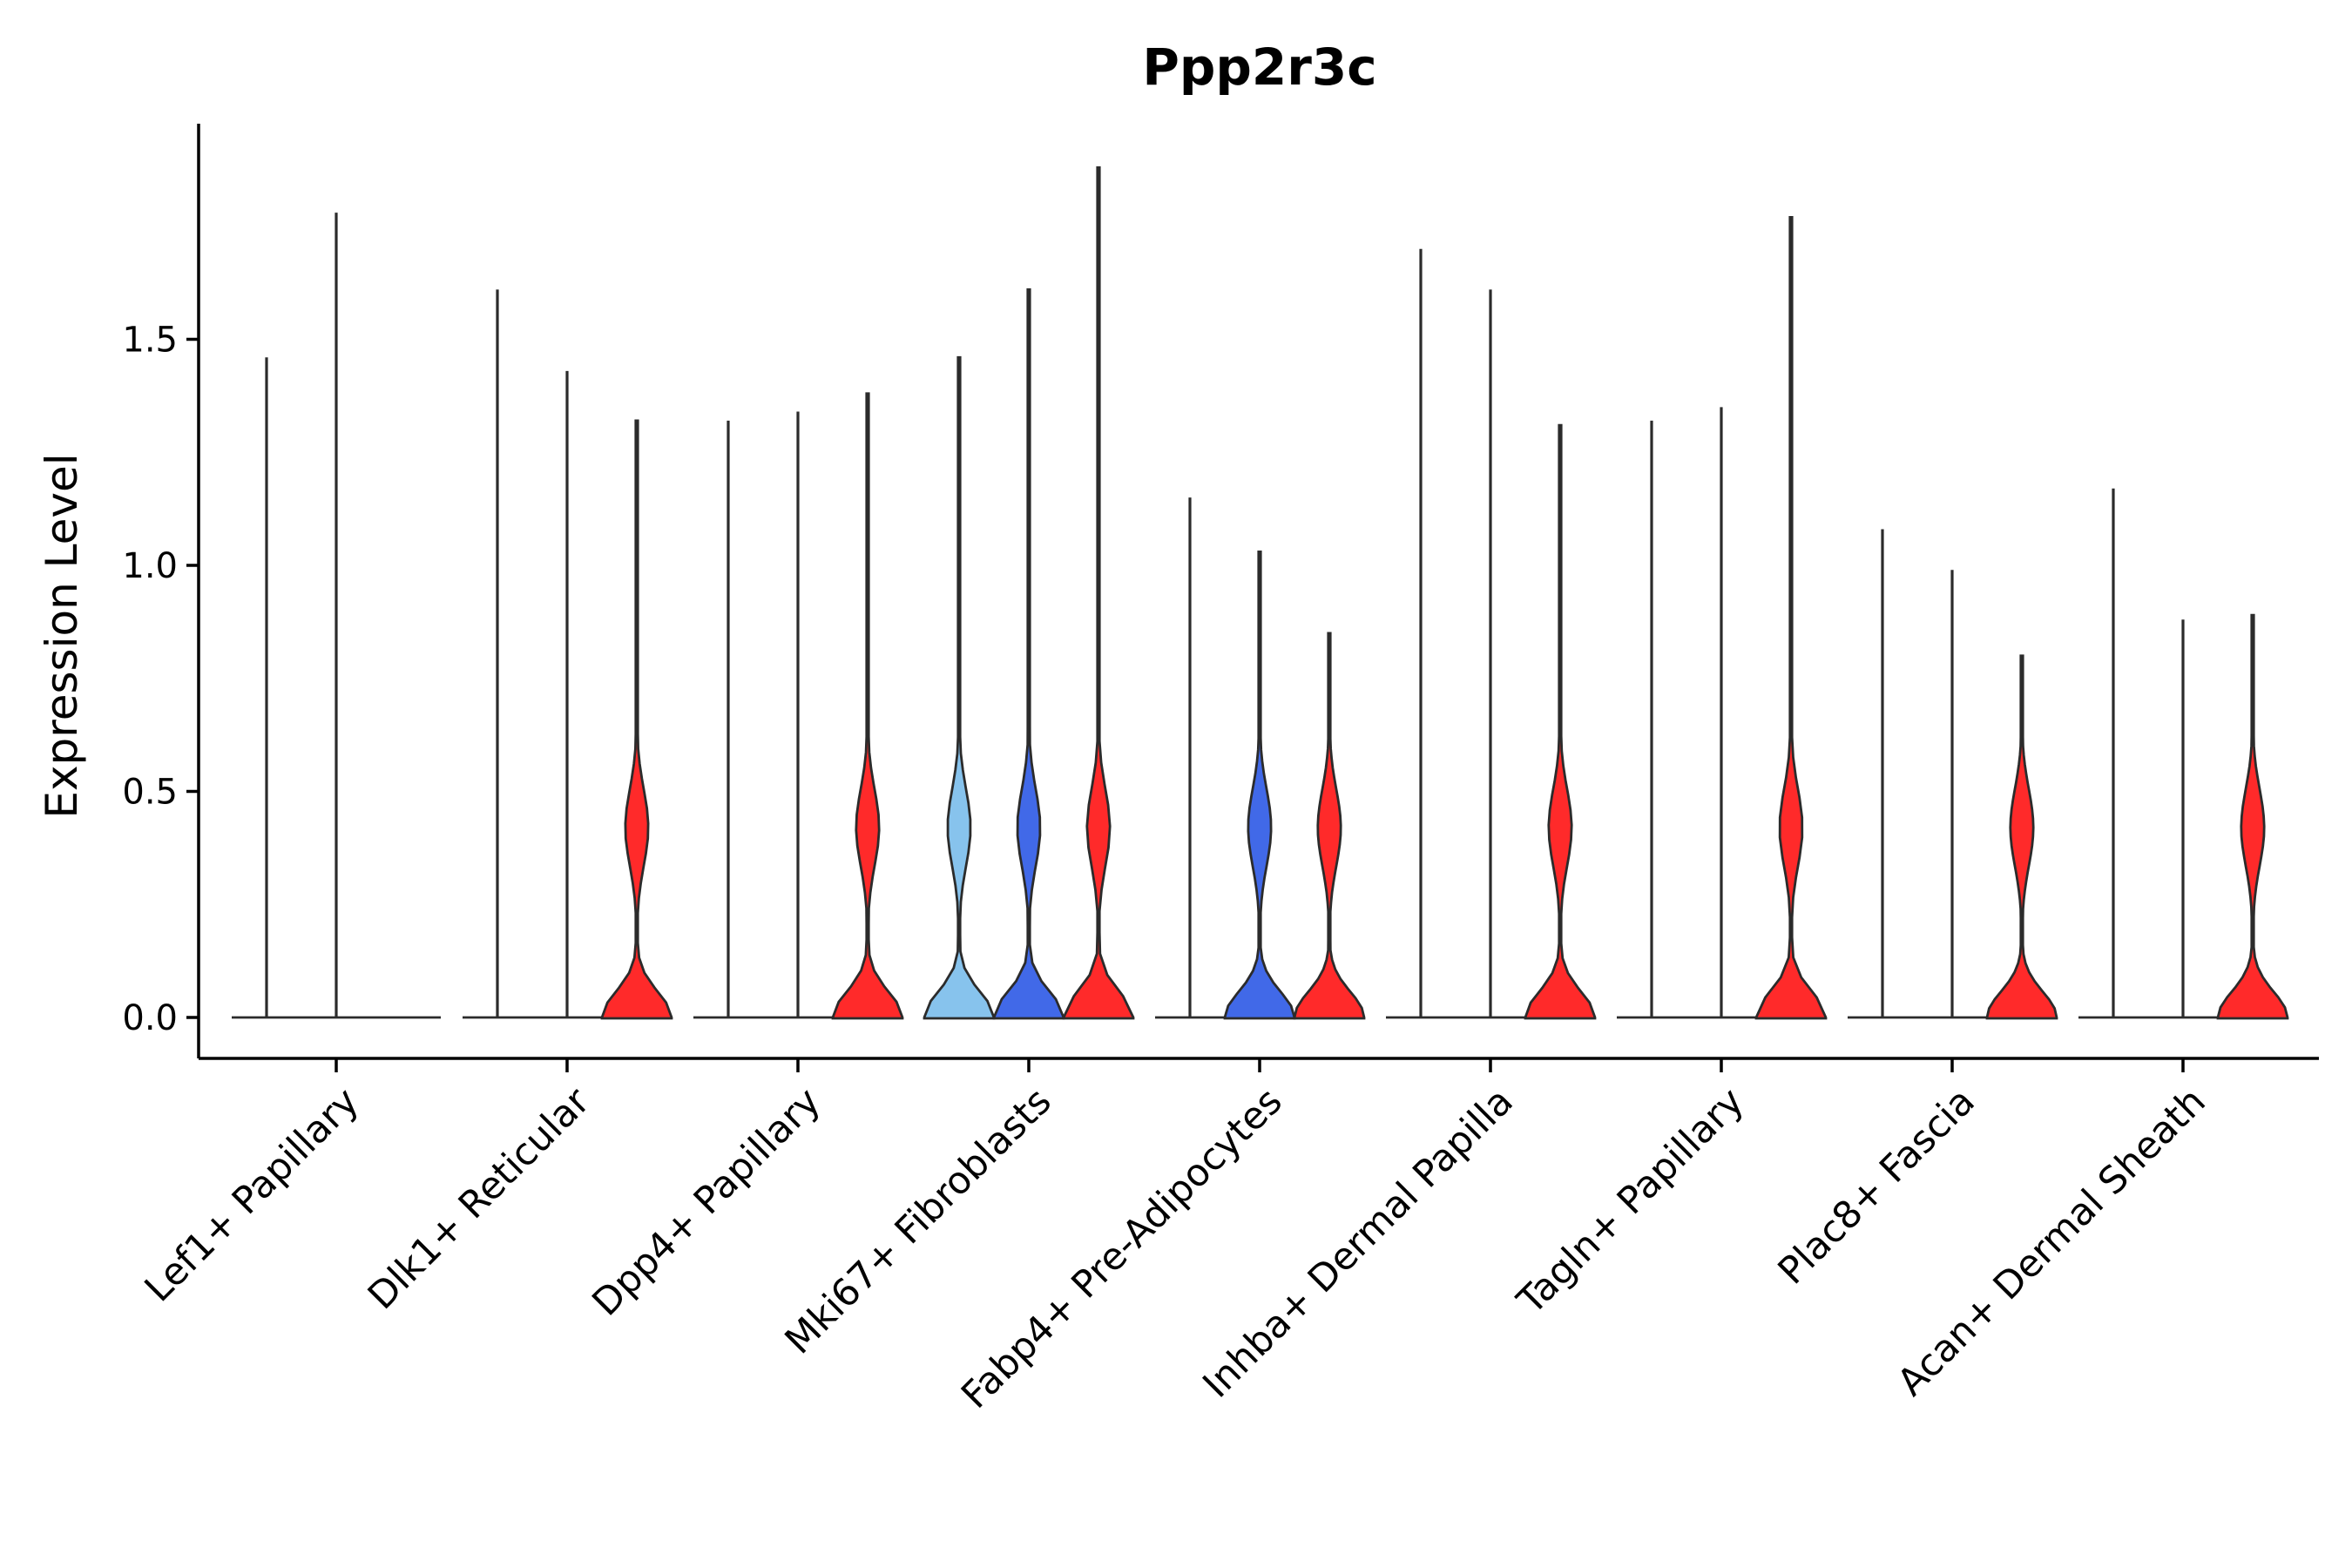 This screenshot has height=1568, width=2352. What do you see at coordinates (479, 1198) in the screenshot?
I see `x-tick-label: Dlk1+ Reticular` at bounding box center [479, 1198].